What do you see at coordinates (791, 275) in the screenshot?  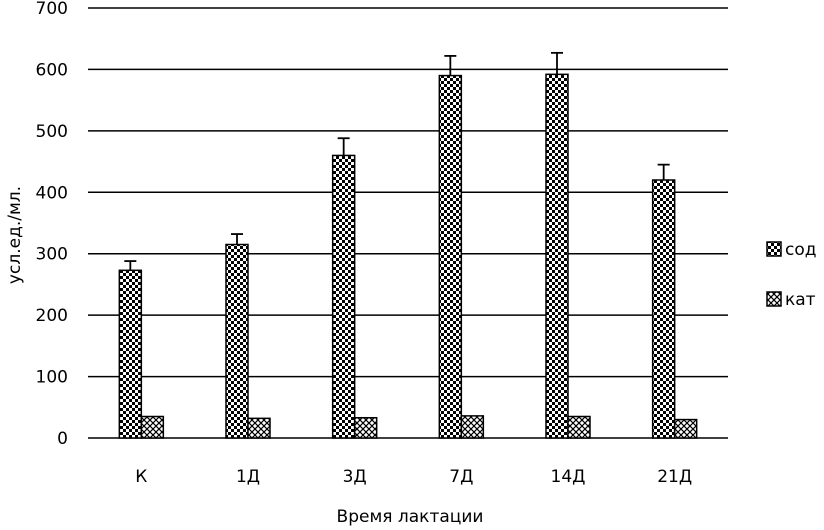 I see `legend: сод кат` at bounding box center [791, 275].